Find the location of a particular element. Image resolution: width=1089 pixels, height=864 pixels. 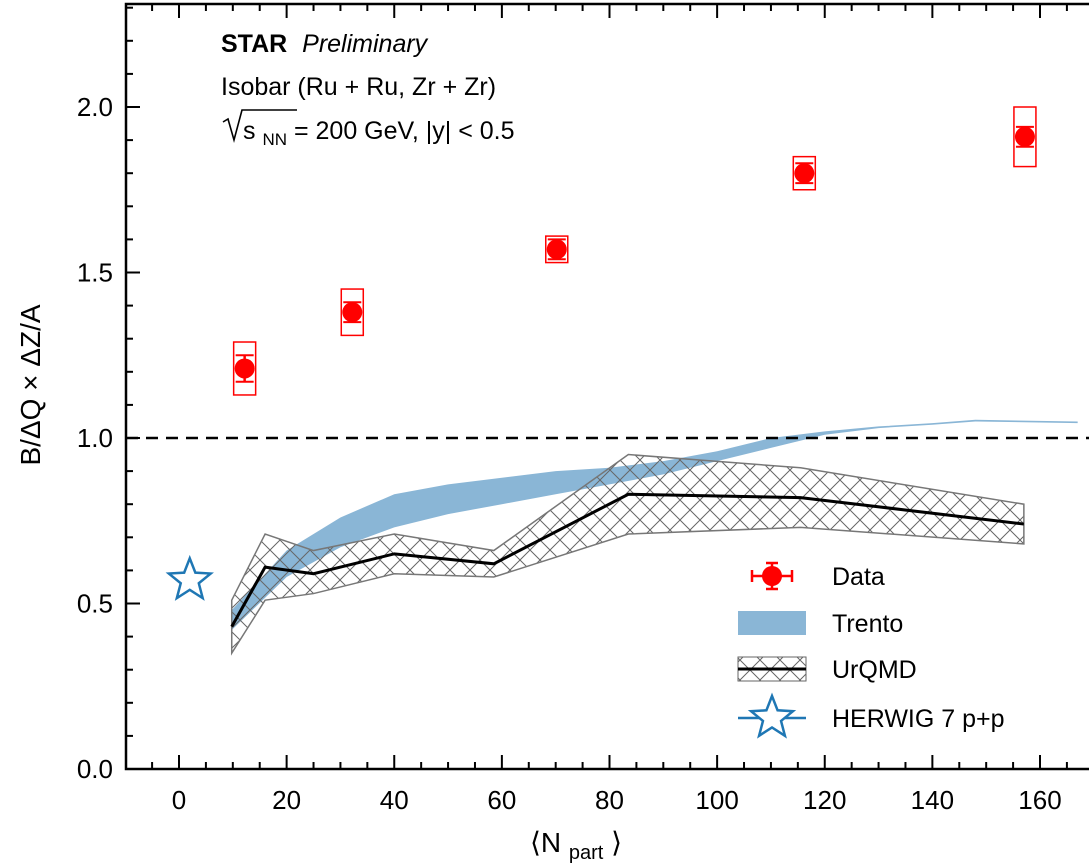

legend-herwig-star-icon is located at coordinates (772, 715).